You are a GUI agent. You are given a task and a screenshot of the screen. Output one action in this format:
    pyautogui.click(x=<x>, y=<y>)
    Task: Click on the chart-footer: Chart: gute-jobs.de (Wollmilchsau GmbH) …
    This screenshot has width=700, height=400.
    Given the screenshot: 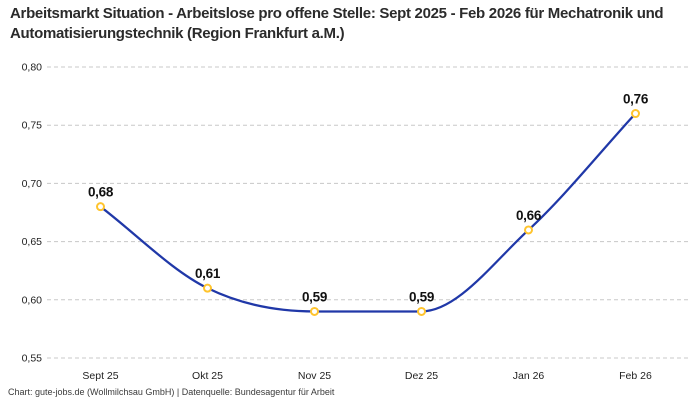 What is the action you would take?
    pyautogui.click(x=171, y=392)
    